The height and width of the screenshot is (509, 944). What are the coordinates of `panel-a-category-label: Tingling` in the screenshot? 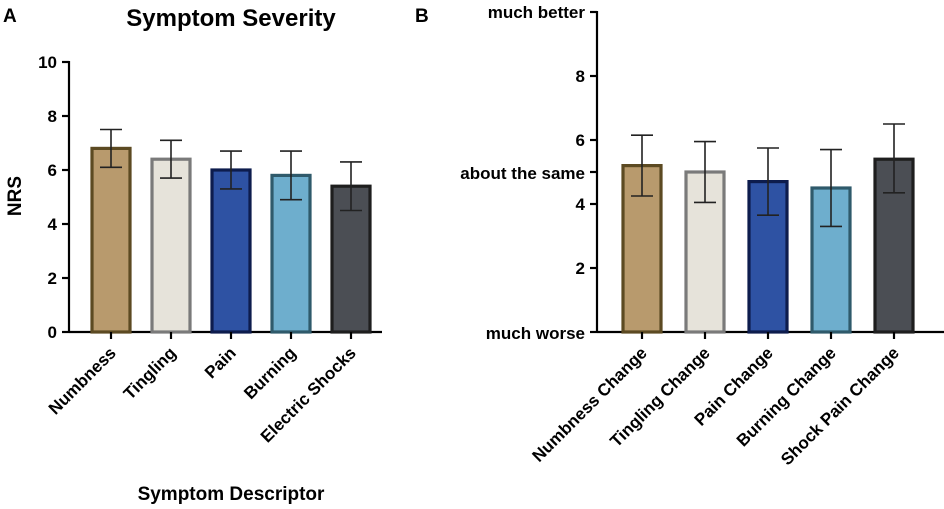 It's located at (150, 373).